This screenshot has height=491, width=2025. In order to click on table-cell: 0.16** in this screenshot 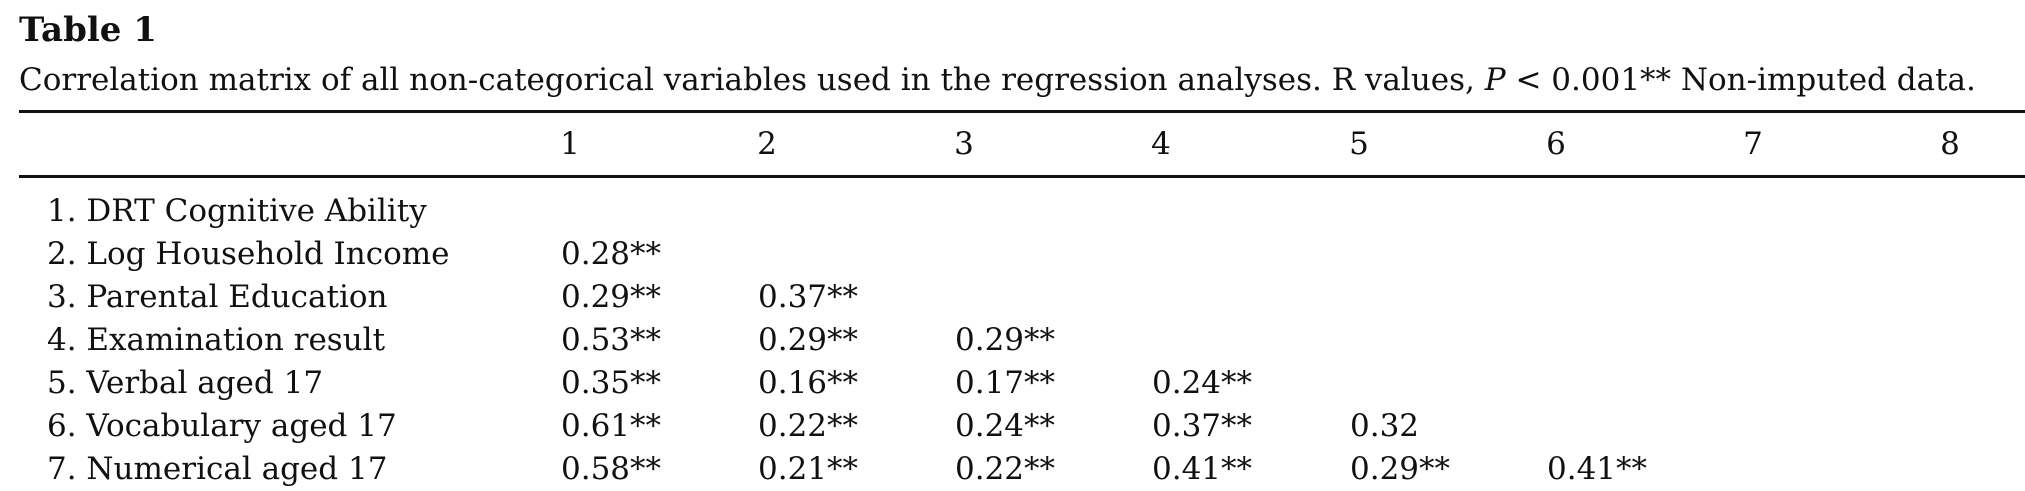, I will do `click(808, 383)`.